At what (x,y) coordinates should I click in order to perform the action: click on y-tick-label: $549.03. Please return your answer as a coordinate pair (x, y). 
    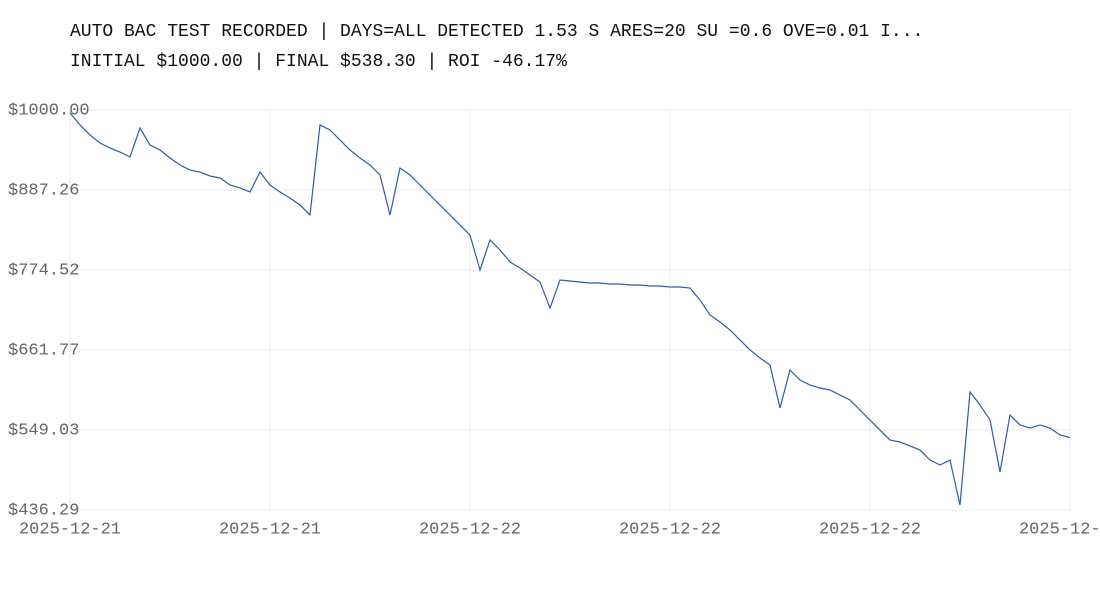
    Looking at the image, I should click on (43, 430).